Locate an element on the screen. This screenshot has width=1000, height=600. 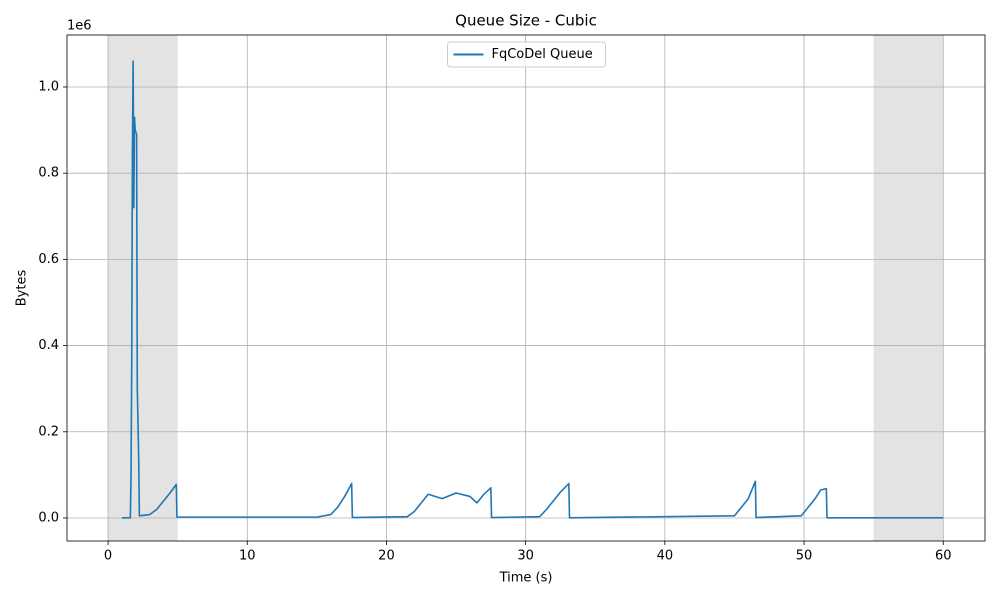
y-tick-label: 0.2 is located at coordinates (48, 431).